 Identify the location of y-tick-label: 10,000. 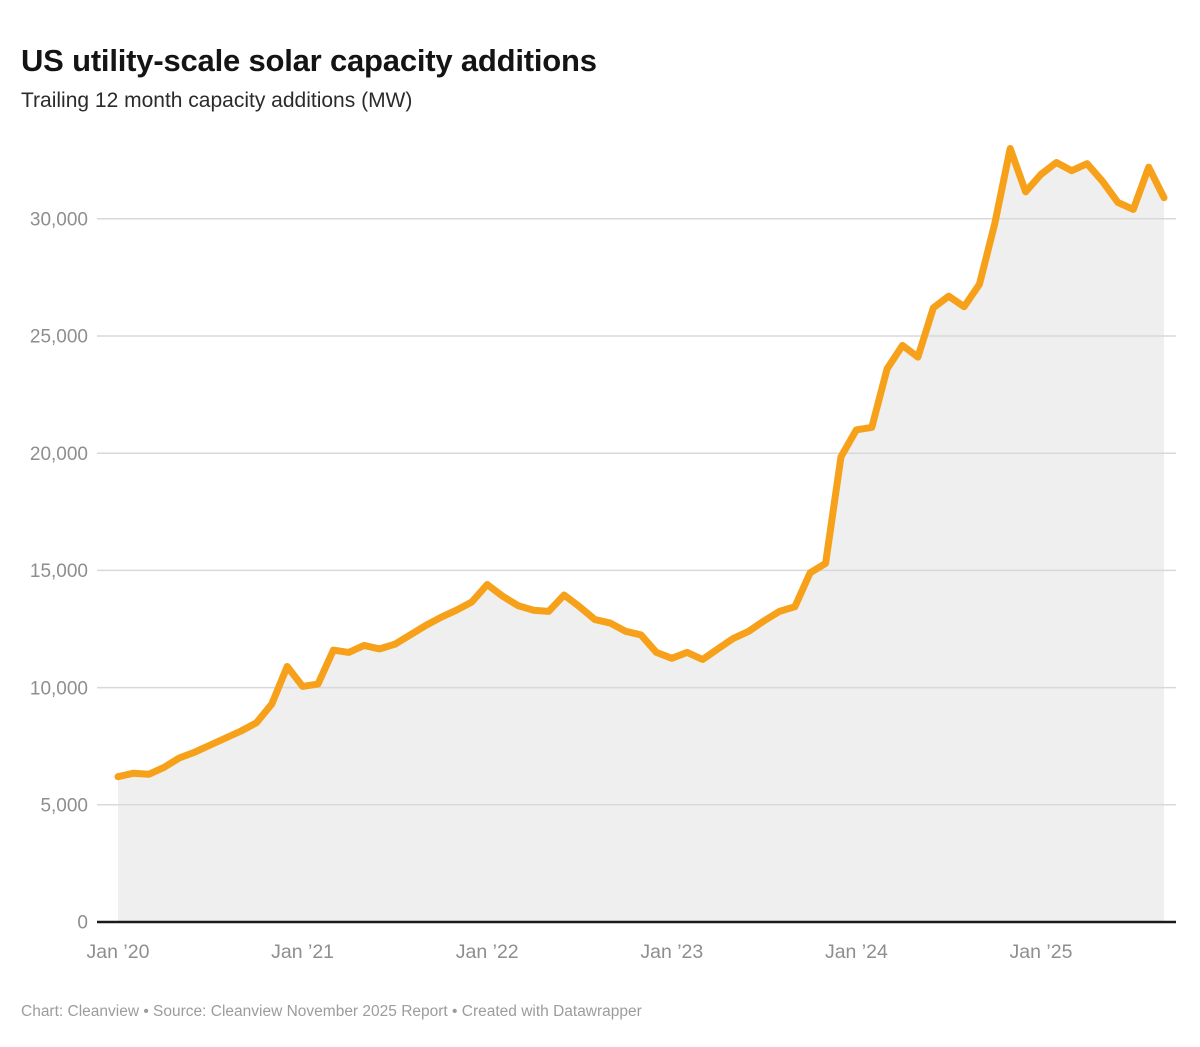
(59, 688).